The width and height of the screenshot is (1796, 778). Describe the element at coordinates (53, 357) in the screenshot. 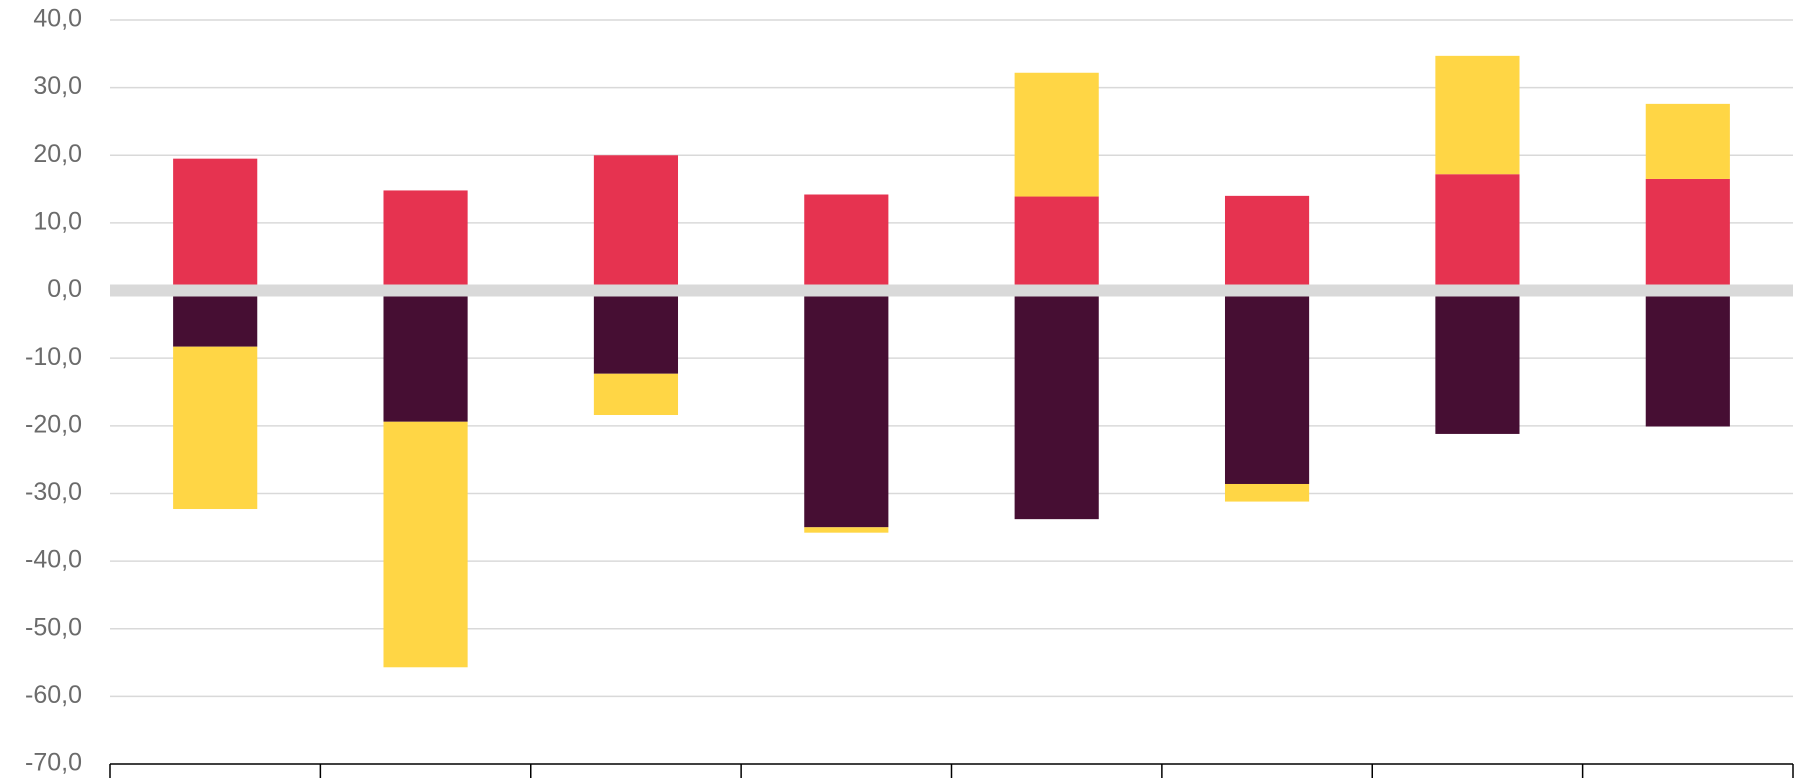

I see `y-tick-label: -10,0` at that location.